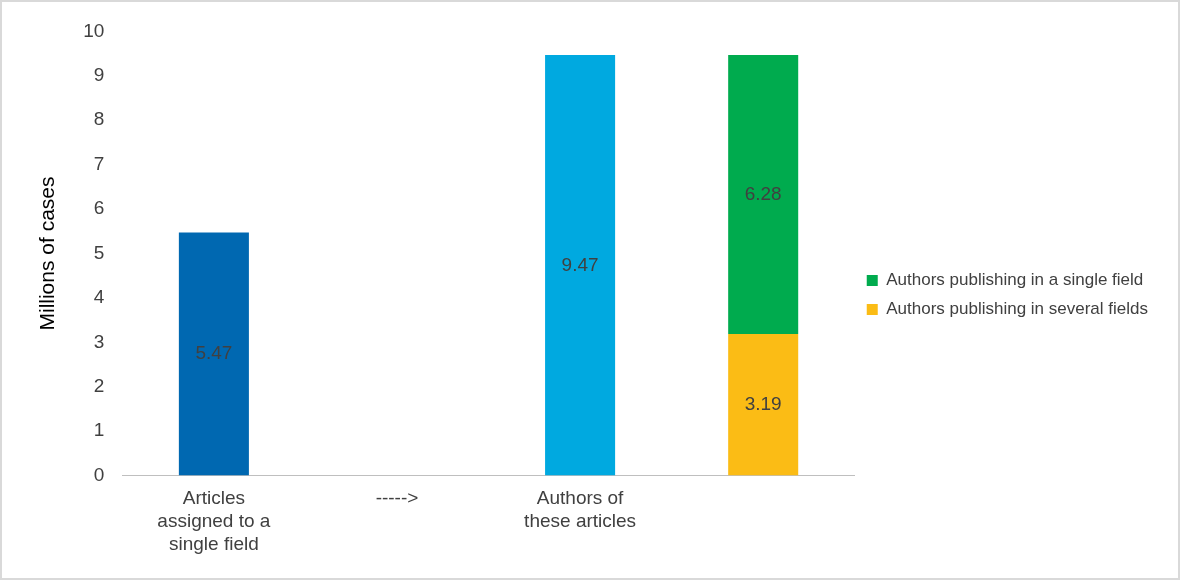 This screenshot has width=1180, height=580. What do you see at coordinates (99, 341) in the screenshot?
I see `y-tick-label: 3` at bounding box center [99, 341].